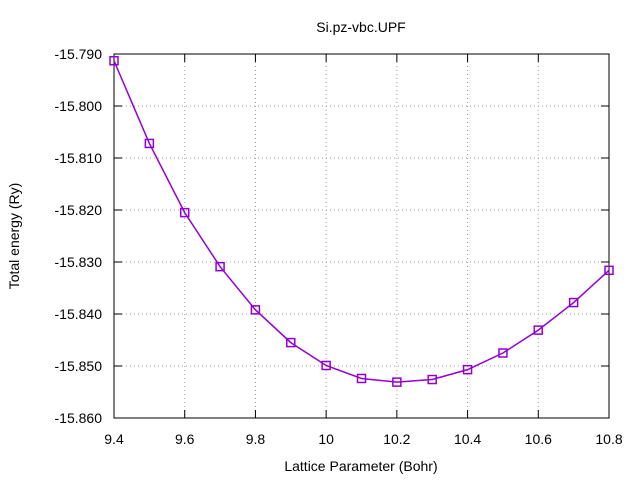 The height and width of the screenshot is (480, 640). I want to click on y-tick-label: -15.800, so click(79, 106).